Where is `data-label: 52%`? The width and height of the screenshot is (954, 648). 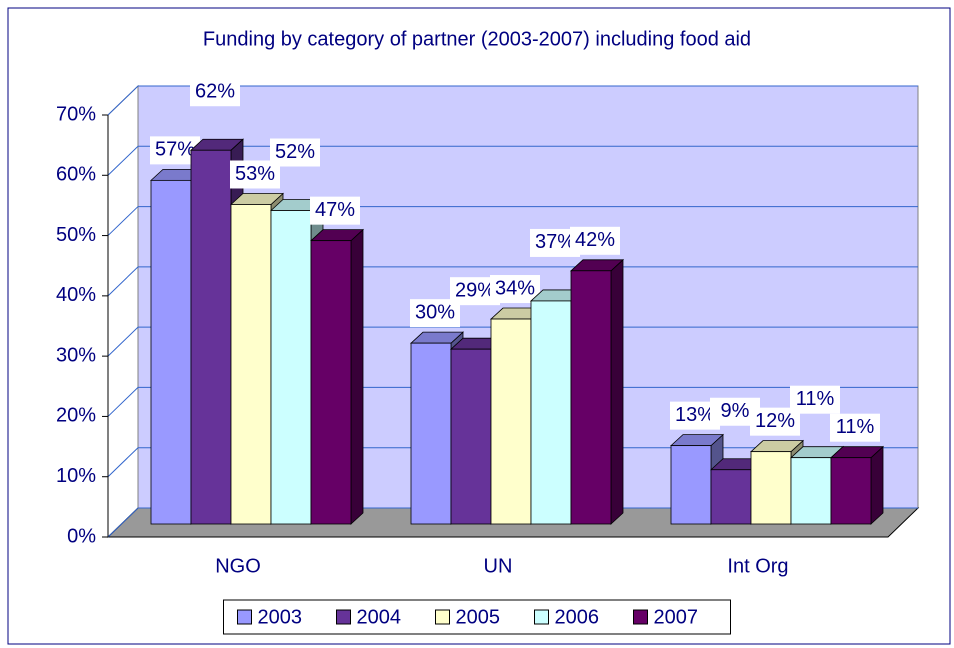
data-label: 52% is located at coordinates (295, 152).